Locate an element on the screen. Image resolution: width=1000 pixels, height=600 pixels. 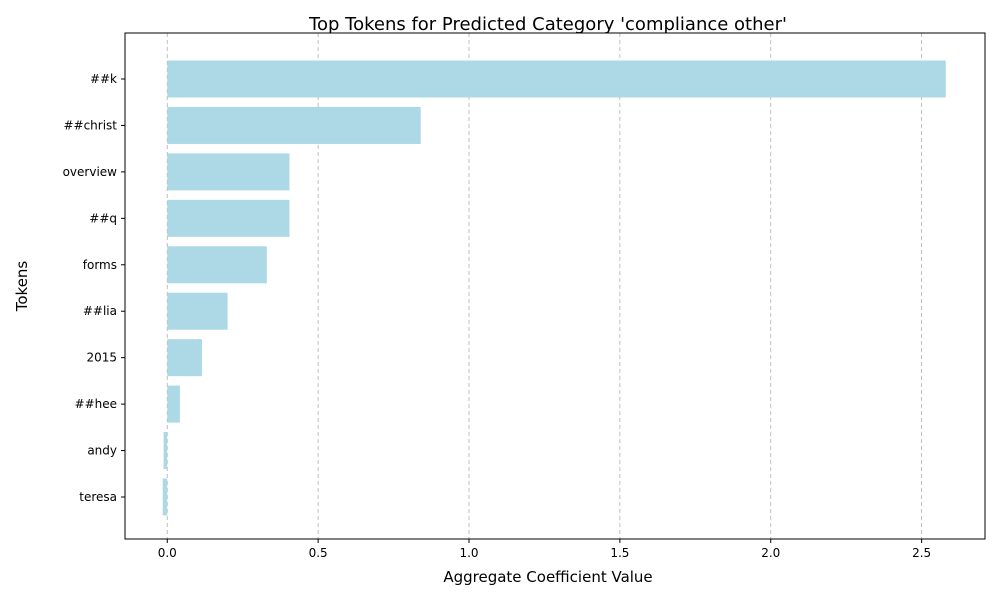
y-tick-label: ##hee is located at coordinates (96, 404).